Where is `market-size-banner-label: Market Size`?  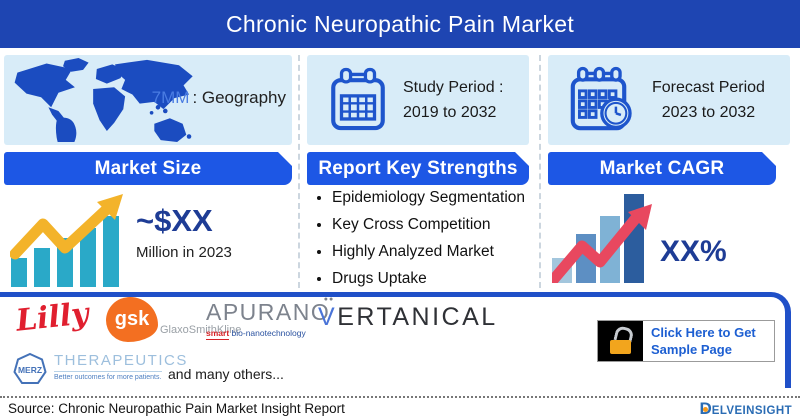 market-size-banner-label: Market Size is located at coordinates (148, 168).